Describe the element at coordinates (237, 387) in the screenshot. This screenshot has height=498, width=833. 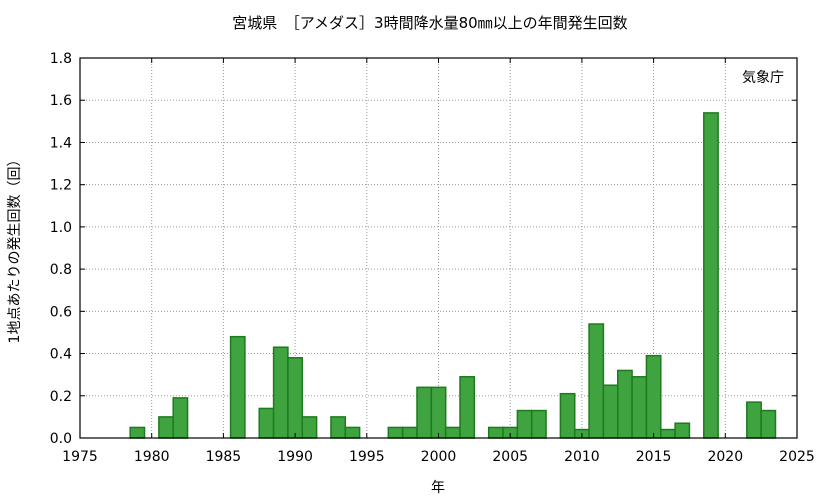
I see `bar-1986` at that location.